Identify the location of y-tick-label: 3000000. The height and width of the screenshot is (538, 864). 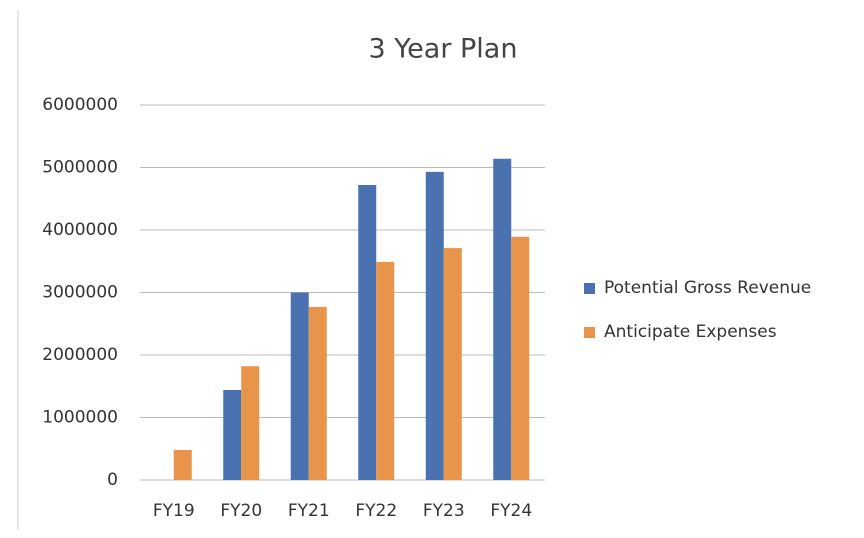
(80, 293).